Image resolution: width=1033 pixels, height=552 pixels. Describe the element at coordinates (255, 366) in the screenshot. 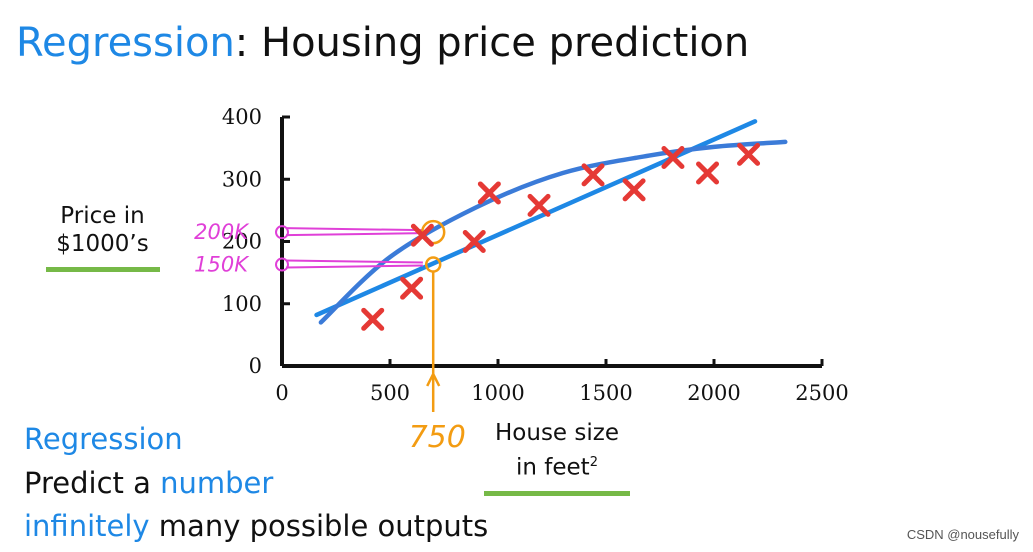

I see `y-tick-label: 0` at that location.